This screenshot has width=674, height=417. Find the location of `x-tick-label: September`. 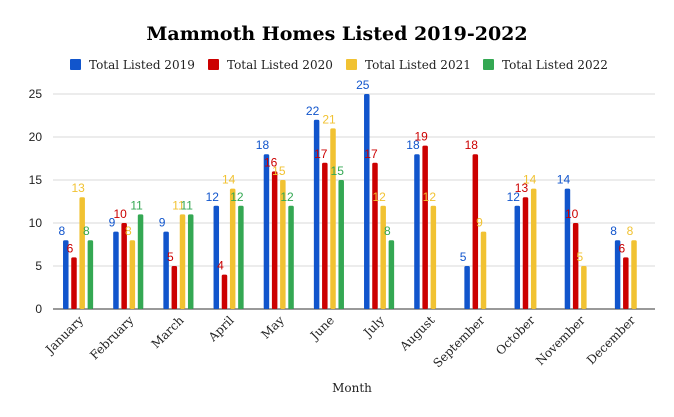

x-tick-label: September is located at coordinates (458, 341).